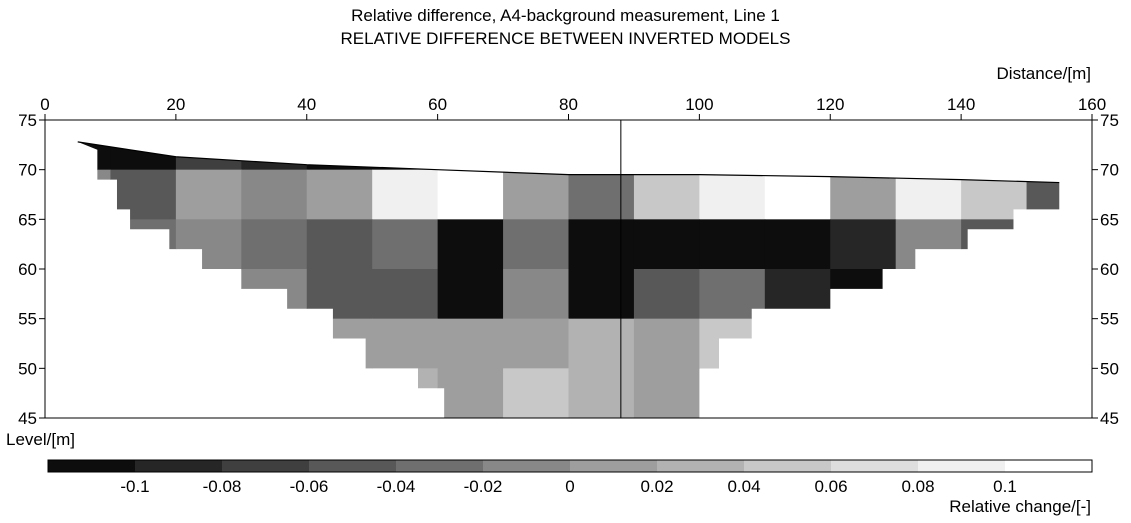 The image size is (1131, 523). I want to click on colorbar-tick-label: 0.04, so click(743, 486).